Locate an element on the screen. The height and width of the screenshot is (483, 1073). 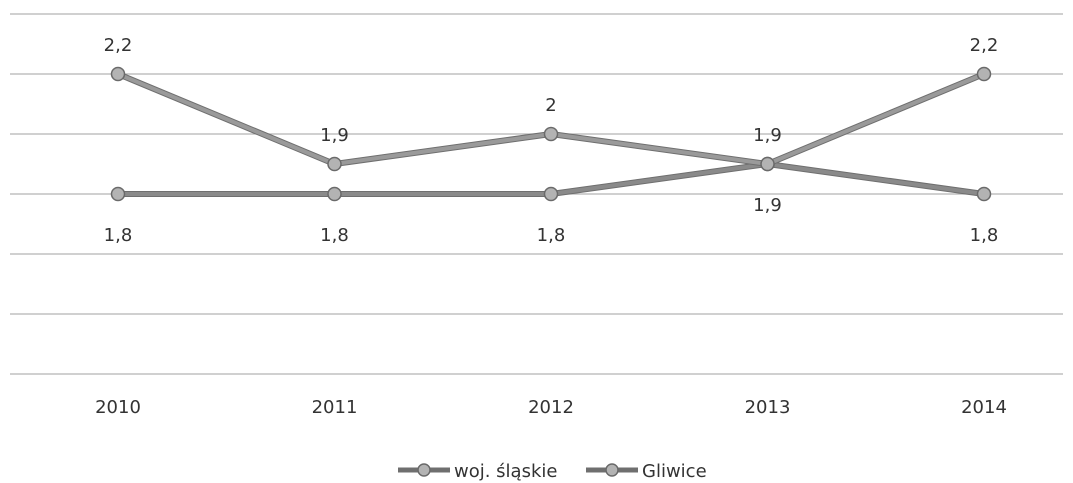
x-tick-label: 2014 is located at coordinates (984, 407).